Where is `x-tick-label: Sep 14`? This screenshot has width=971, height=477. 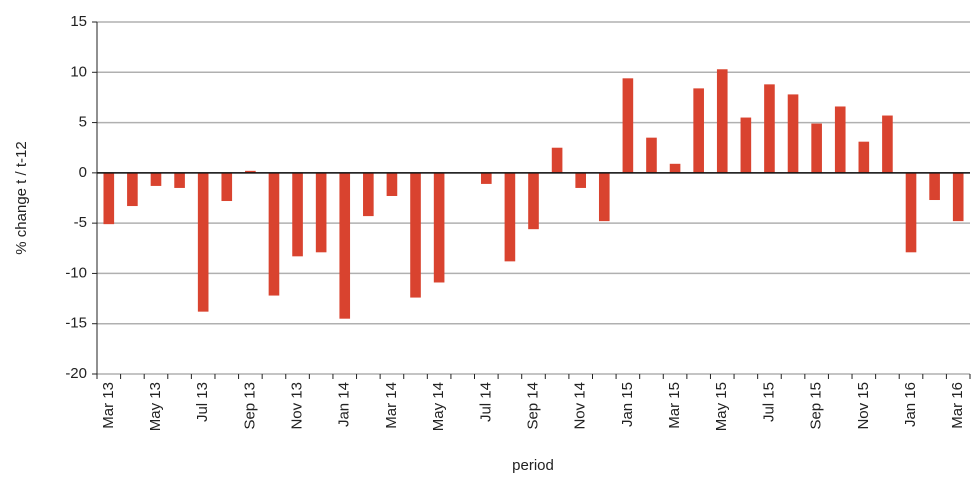
x-tick-label: Sep 14 is located at coordinates (532, 406).